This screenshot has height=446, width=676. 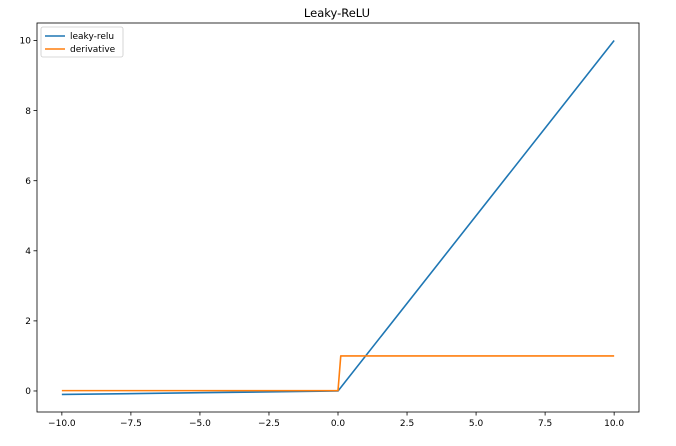 What do you see at coordinates (28, 392) in the screenshot?
I see `y-tick-label: 0` at bounding box center [28, 392].